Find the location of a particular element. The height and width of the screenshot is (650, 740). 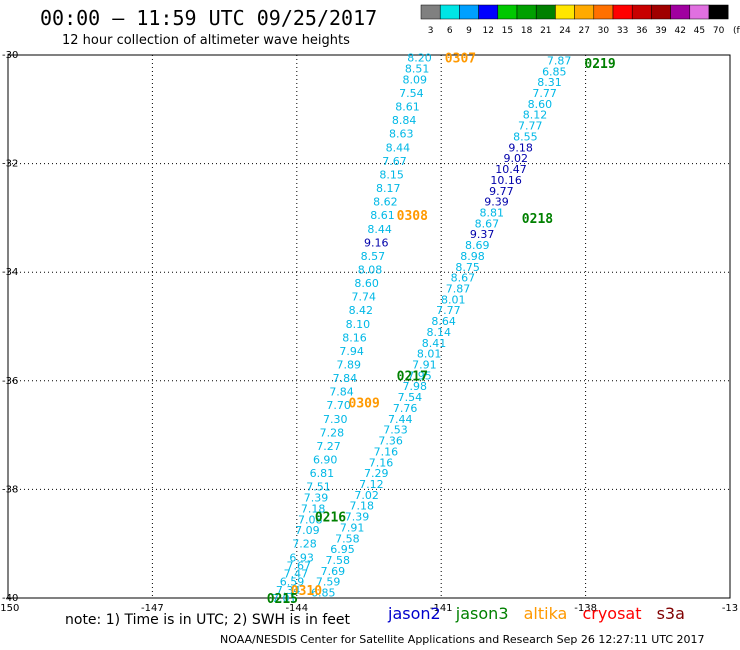

pass-label: 0216 is located at coordinates (330, 518).